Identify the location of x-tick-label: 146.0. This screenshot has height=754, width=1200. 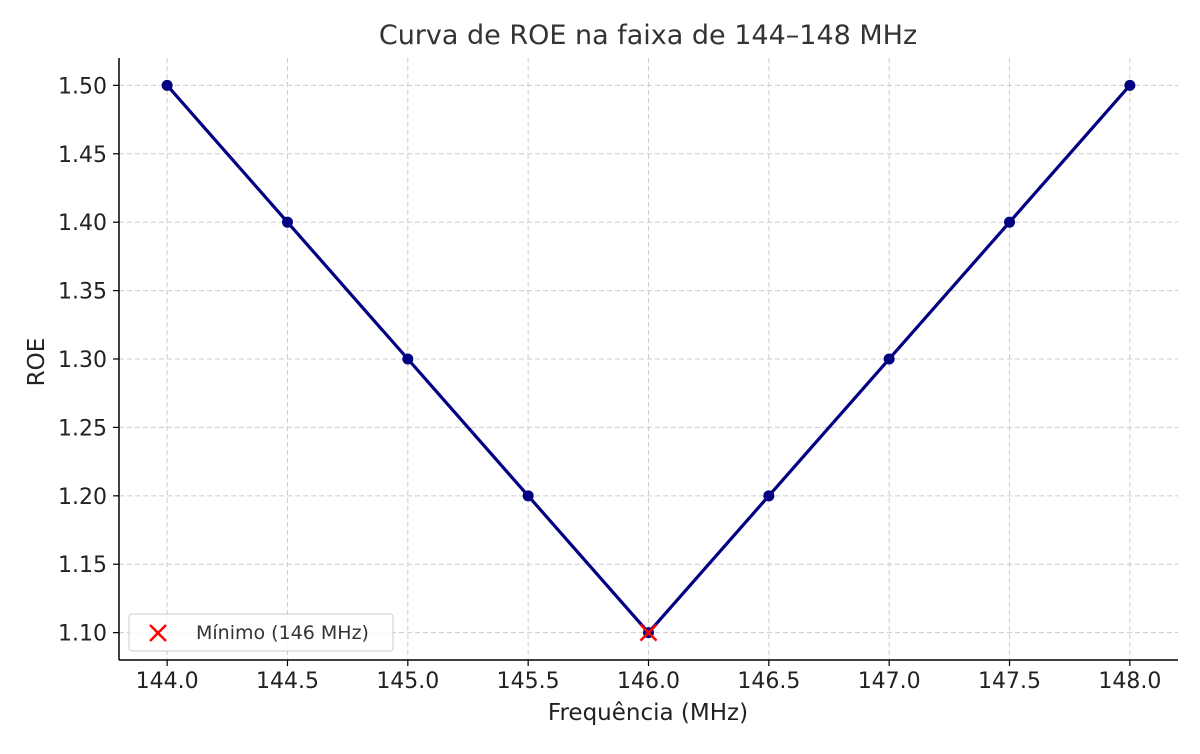
(648, 681).